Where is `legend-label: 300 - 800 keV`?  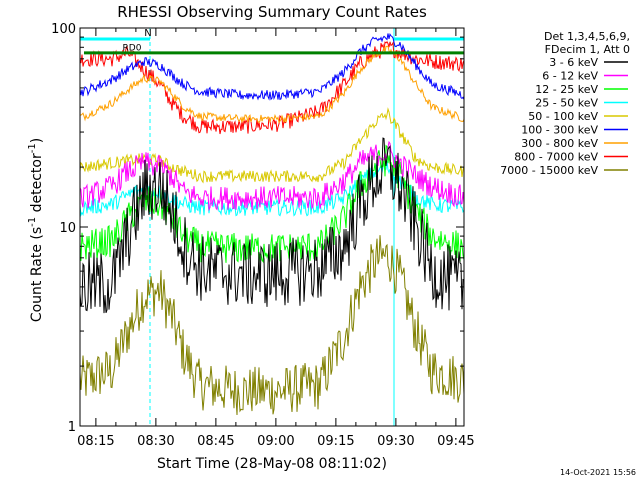
legend-label: 300 - 800 keV is located at coordinates (559, 143).